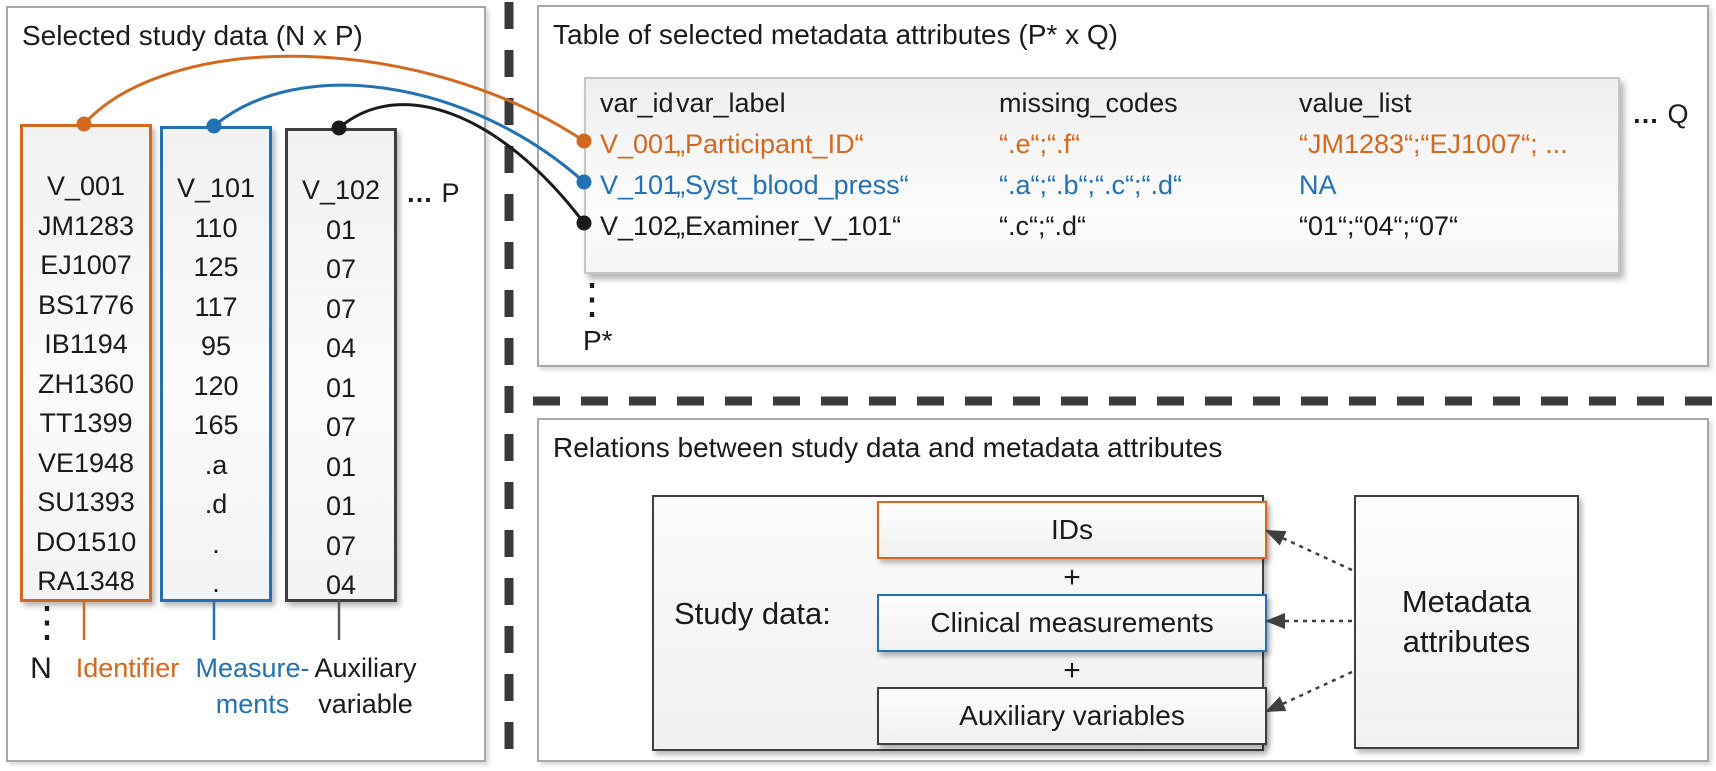  What do you see at coordinates (216, 267) in the screenshot?
I see `measurement-cell: 125` at bounding box center [216, 267].